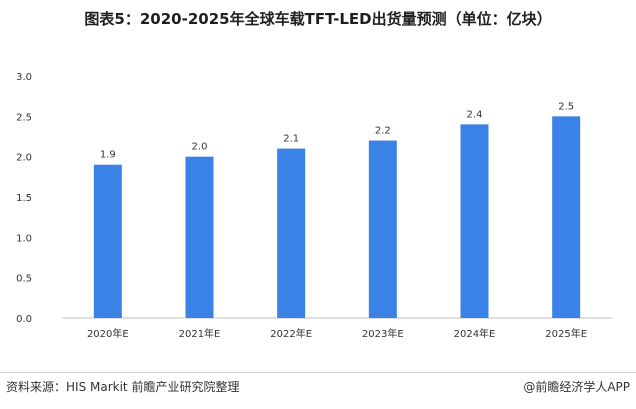  What do you see at coordinates (24, 158) in the screenshot?
I see `y-tick-label: 2.0` at bounding box center [24, 158].